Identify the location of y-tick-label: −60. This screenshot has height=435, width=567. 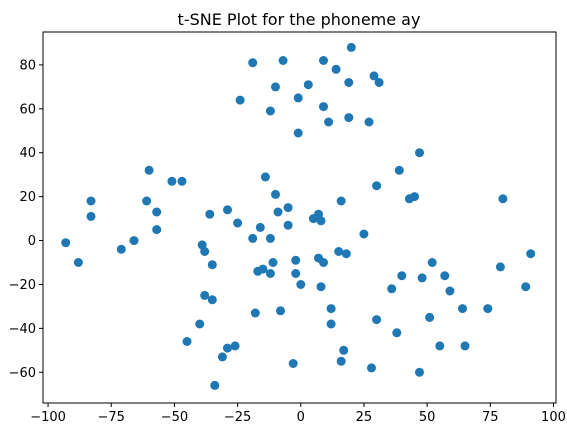
(22, 373).